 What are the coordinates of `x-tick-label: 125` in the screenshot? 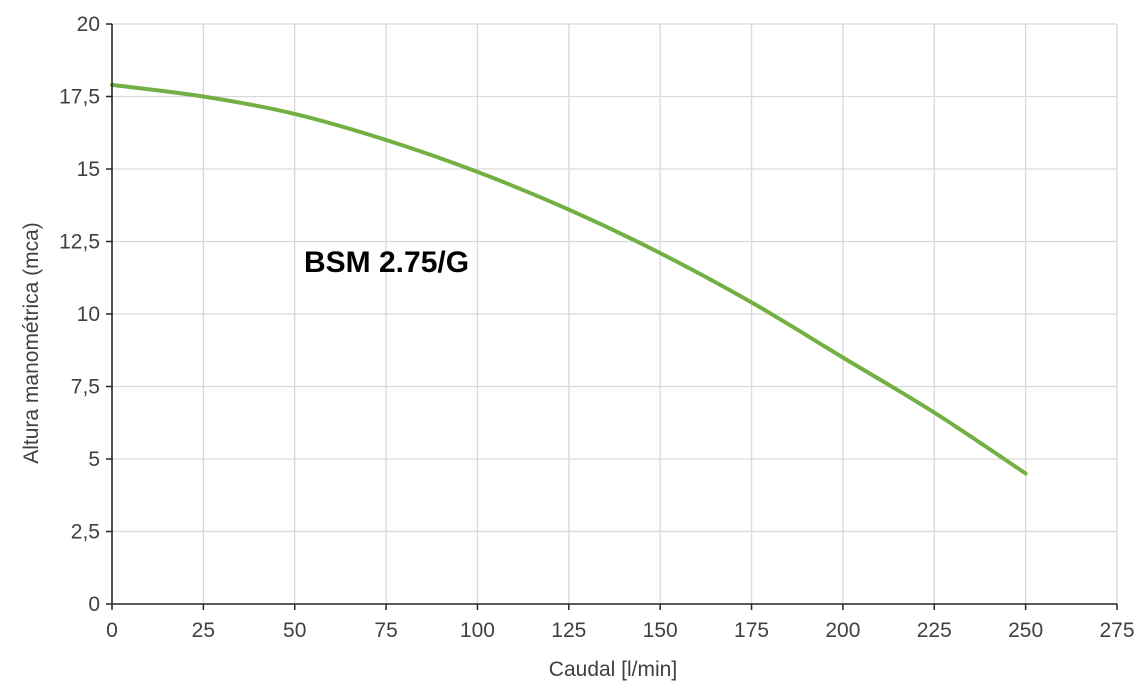 It's located at (568, 630).